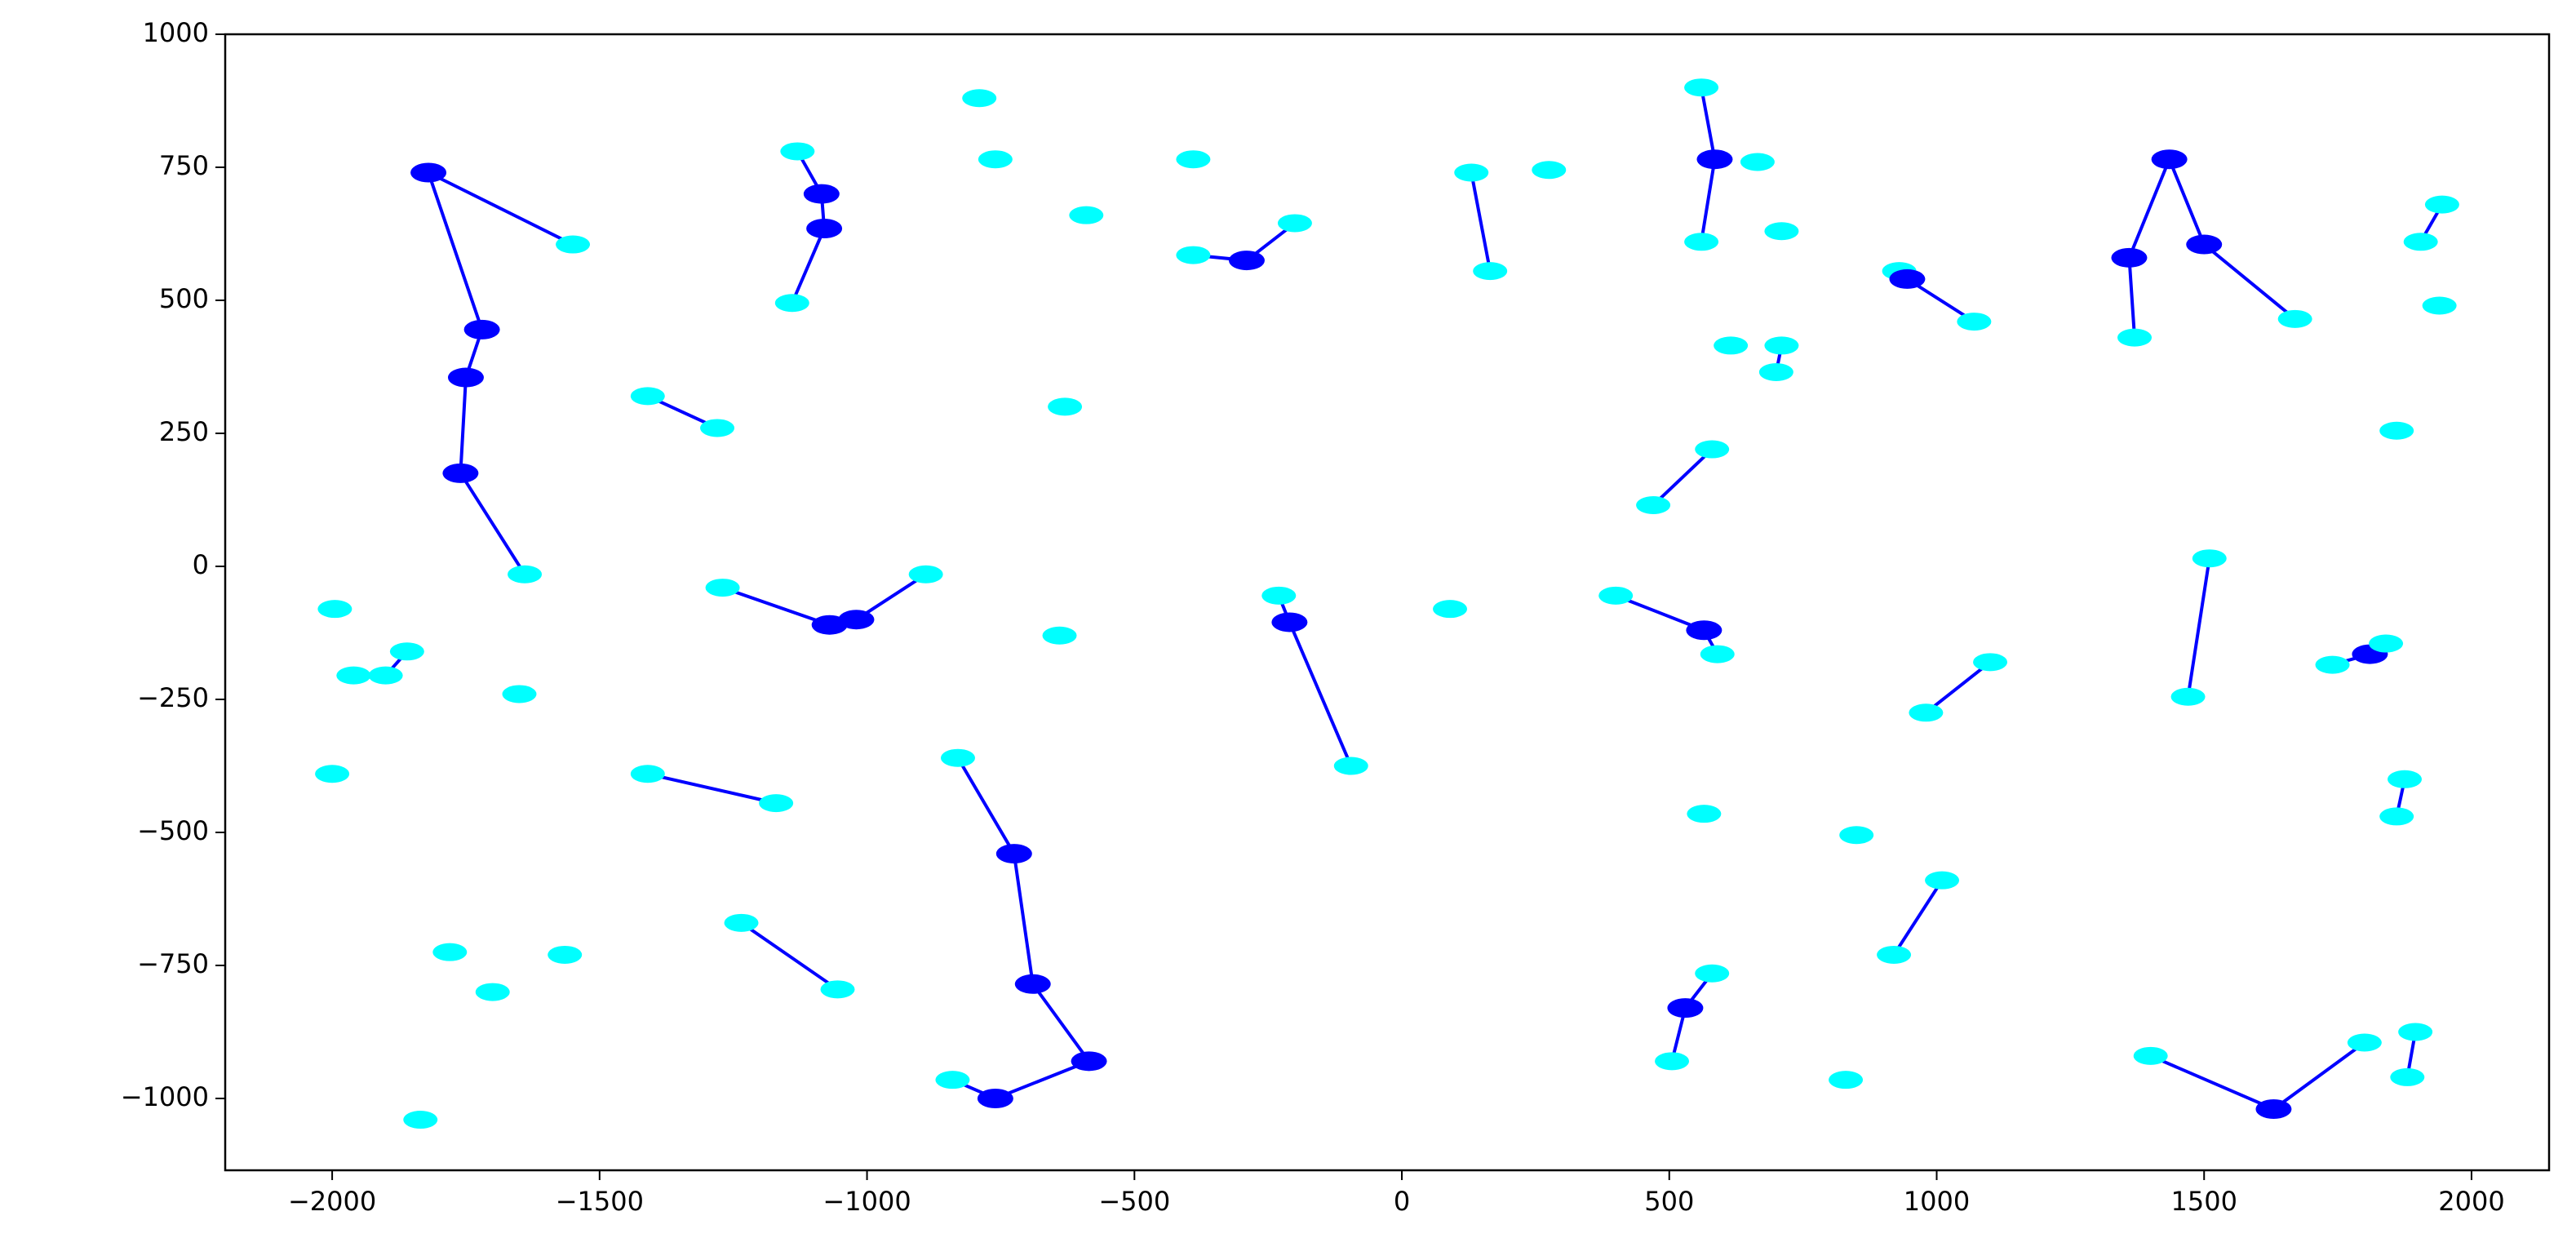 The height and width of the screenshot is (1247, 2576). I want to click on x-tick-label: 1500, so click(2204, 1201).